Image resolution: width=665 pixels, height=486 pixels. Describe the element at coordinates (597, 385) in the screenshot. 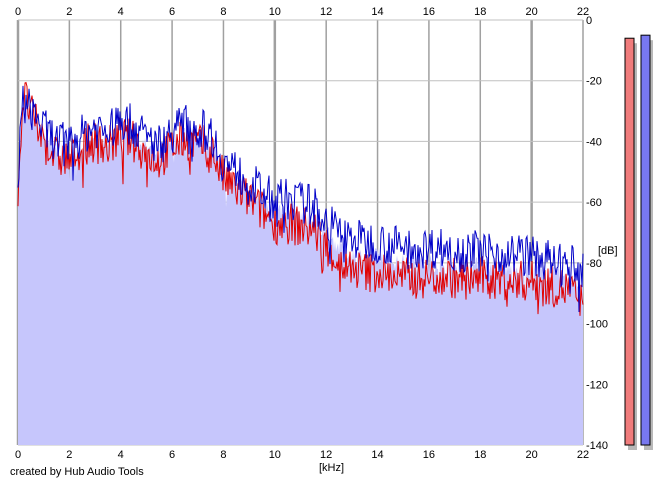

I see `y-tick-label: -120` at that location.